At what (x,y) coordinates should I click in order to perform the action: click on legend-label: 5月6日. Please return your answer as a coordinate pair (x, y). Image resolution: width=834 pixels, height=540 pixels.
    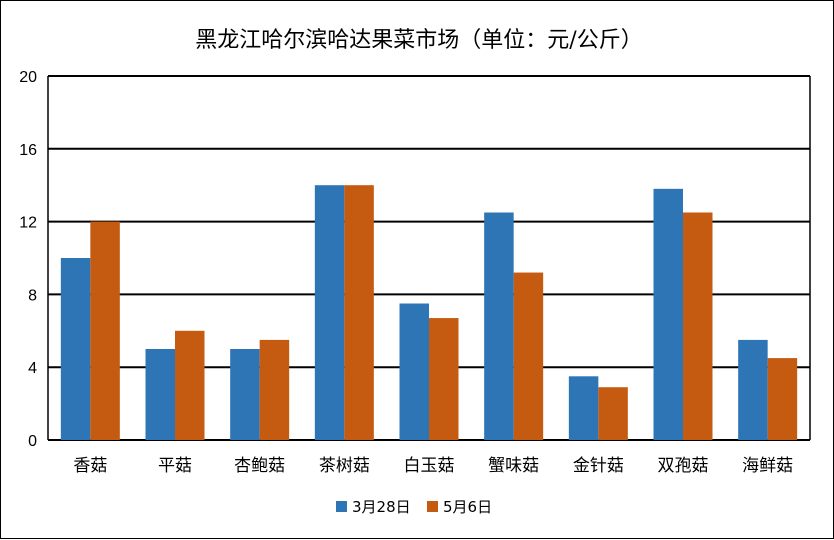
    Looking at the image, I should click on (467, 507).